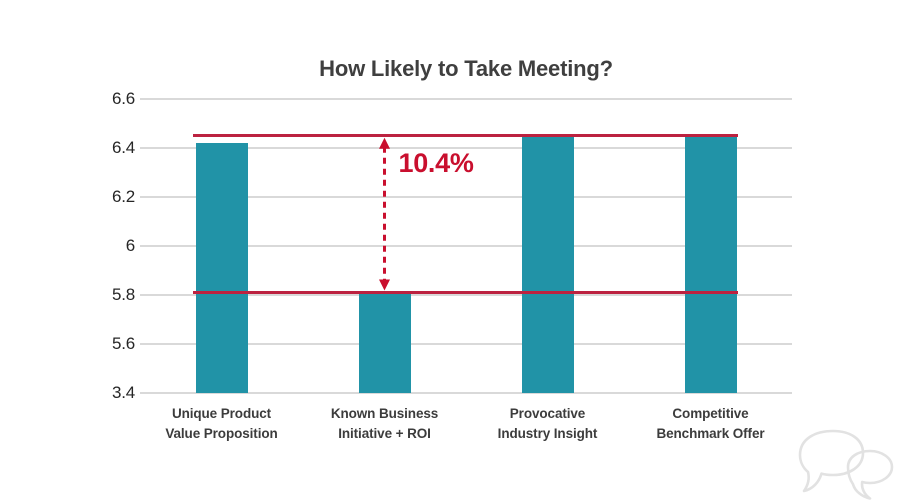 This screenshot has height=504, width=900. I want to click on speech-bubbles-logo, so click(846, 464).